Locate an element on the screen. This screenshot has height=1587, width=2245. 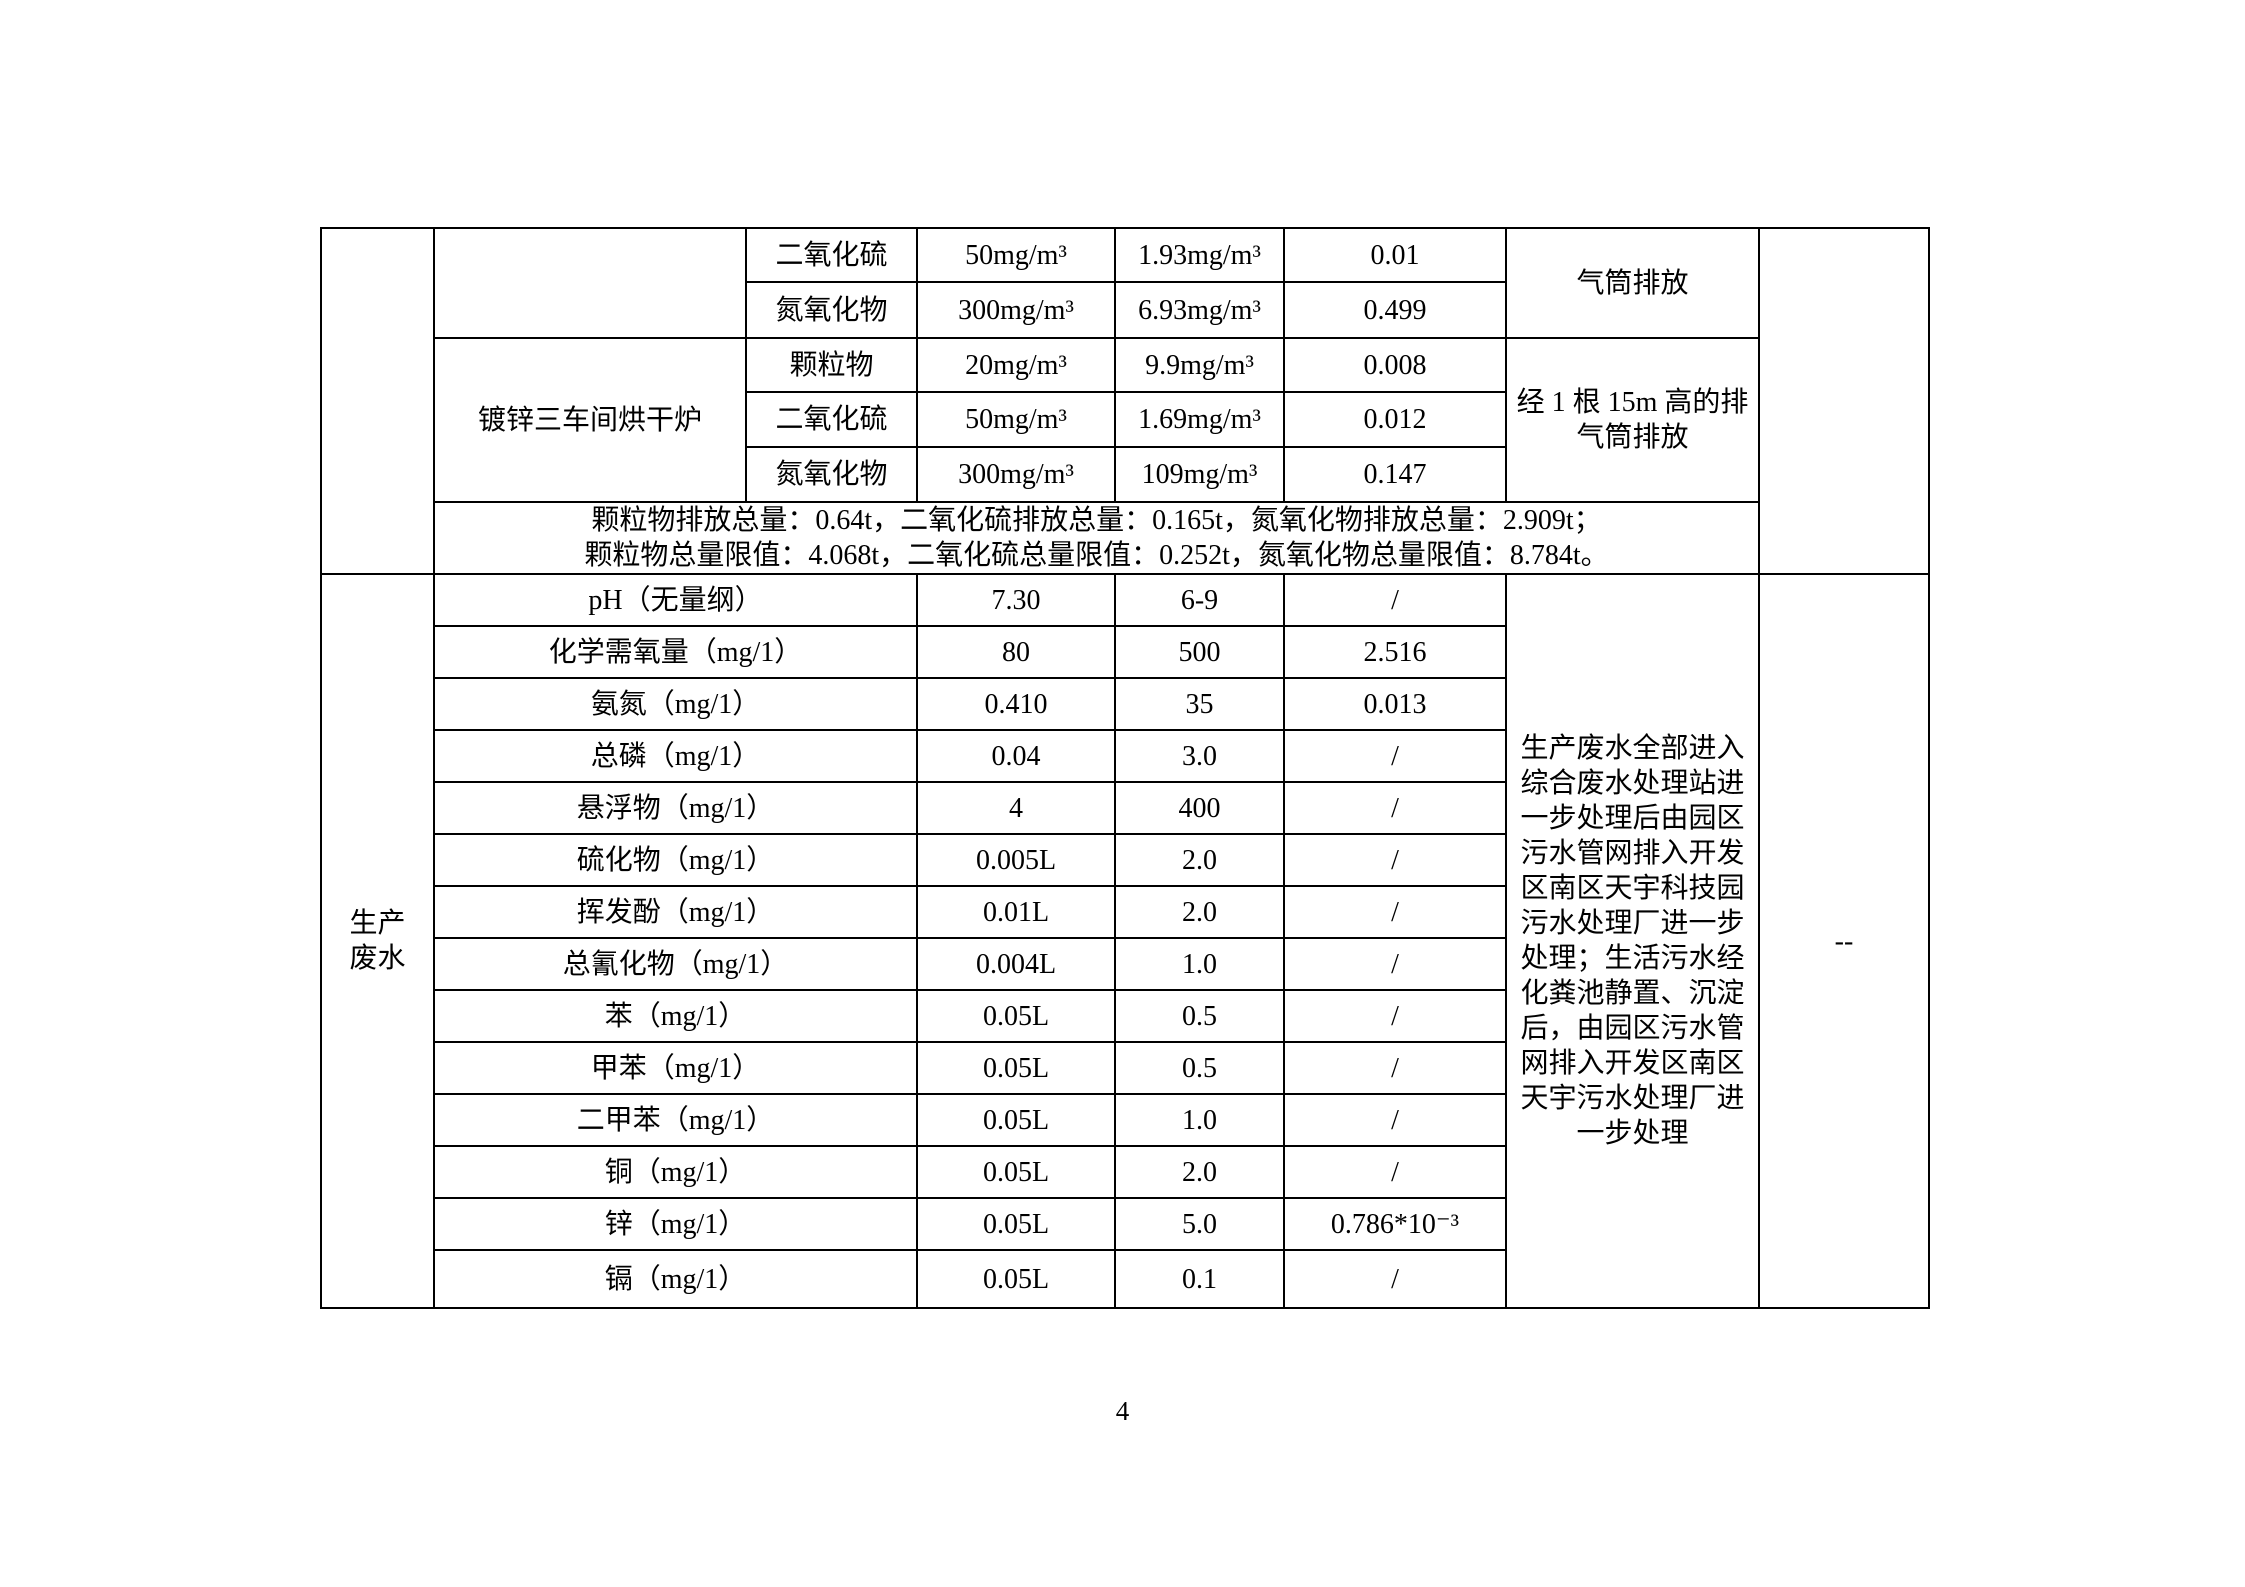
value-cell: 0.04 is located at coordinates (1016, 756).